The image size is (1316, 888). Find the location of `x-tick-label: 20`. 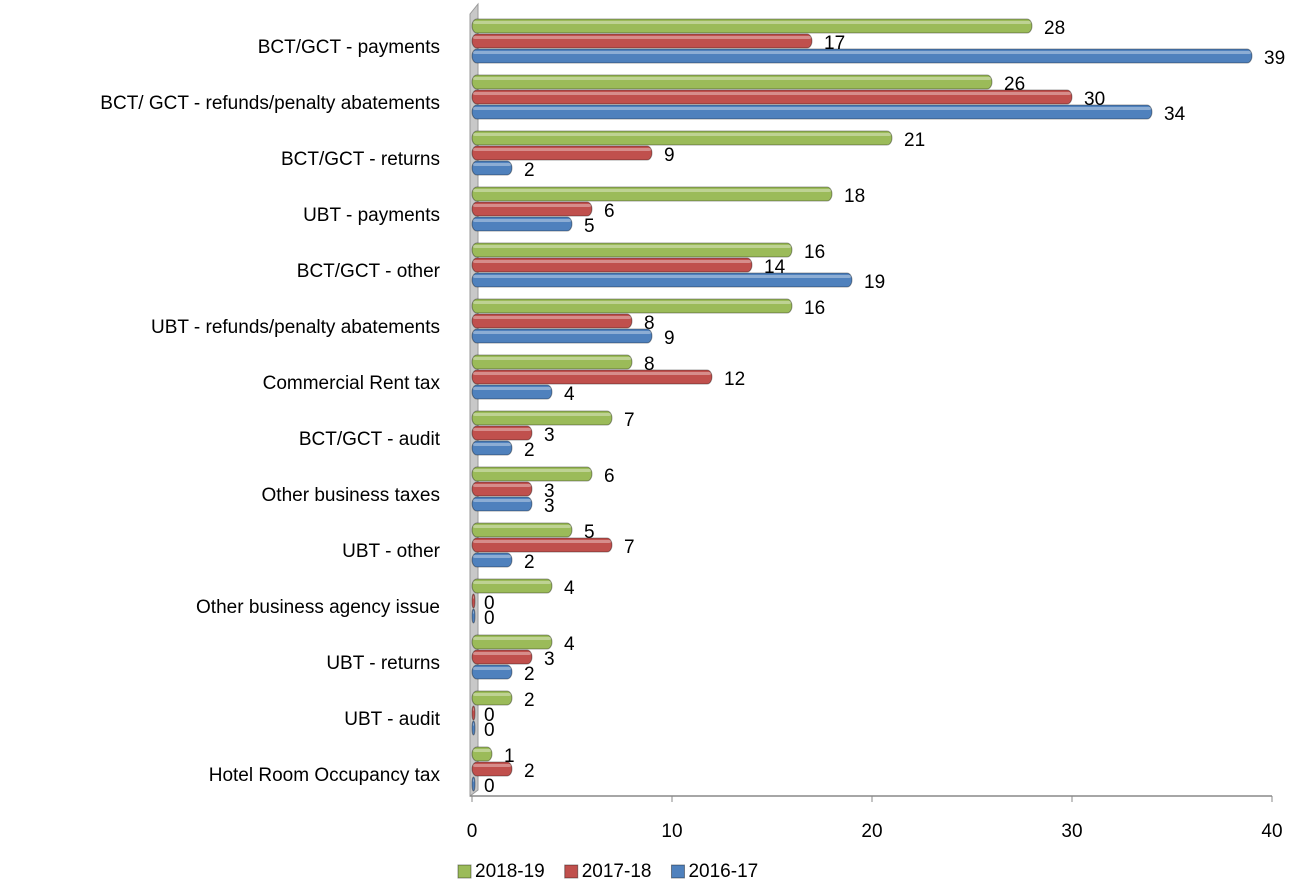

x-tick-label: 20 is located at coordinates (871, 831).